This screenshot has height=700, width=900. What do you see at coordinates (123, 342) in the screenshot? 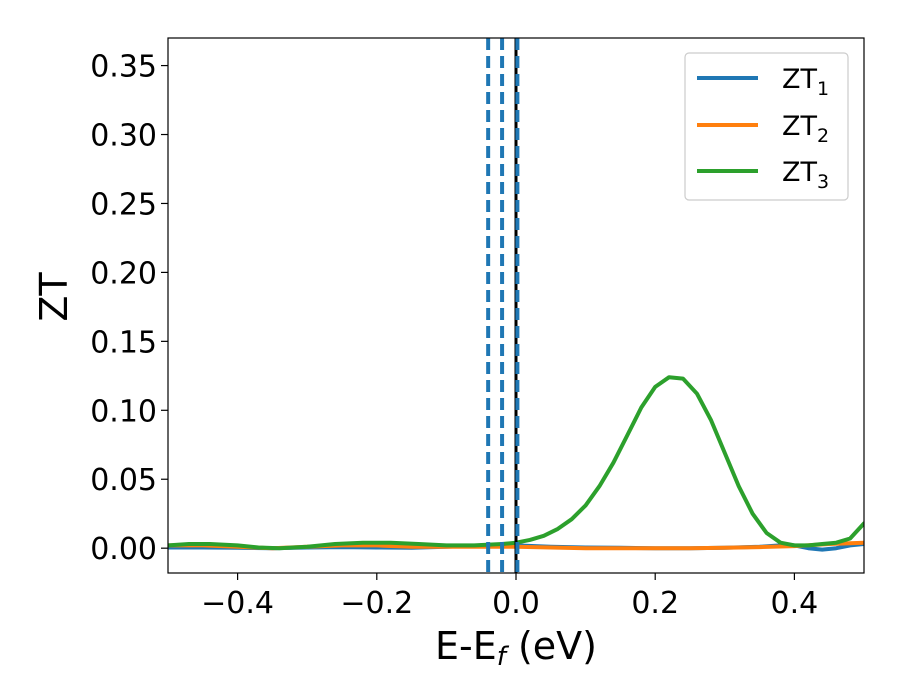
I see `y-tick-label: 0.15` at bounding box center [123, 342].